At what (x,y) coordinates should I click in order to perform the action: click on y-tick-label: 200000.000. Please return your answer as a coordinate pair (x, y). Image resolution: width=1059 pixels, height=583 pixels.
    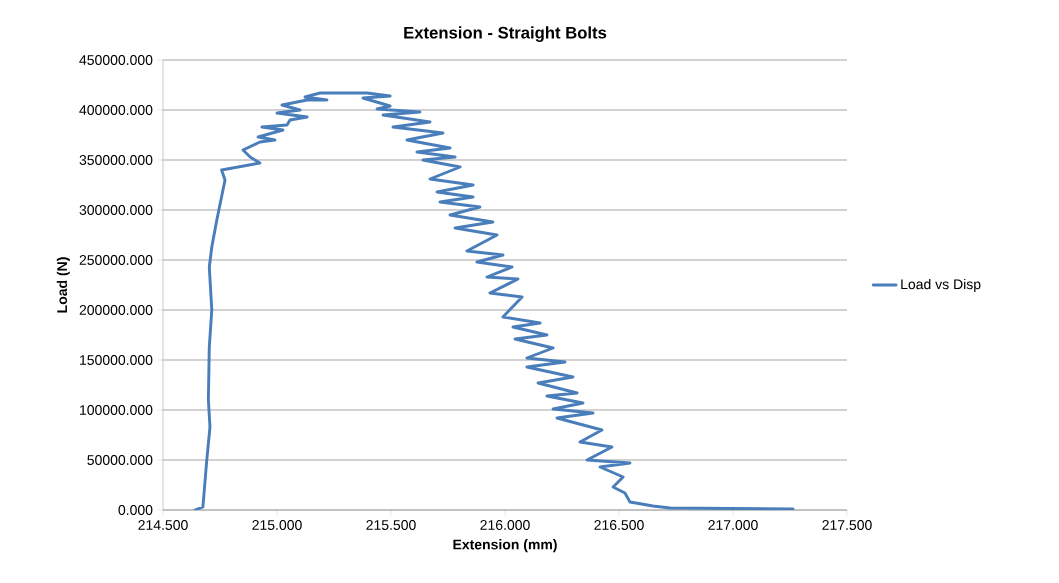
    Looking at the image, I should click on (116, 310).